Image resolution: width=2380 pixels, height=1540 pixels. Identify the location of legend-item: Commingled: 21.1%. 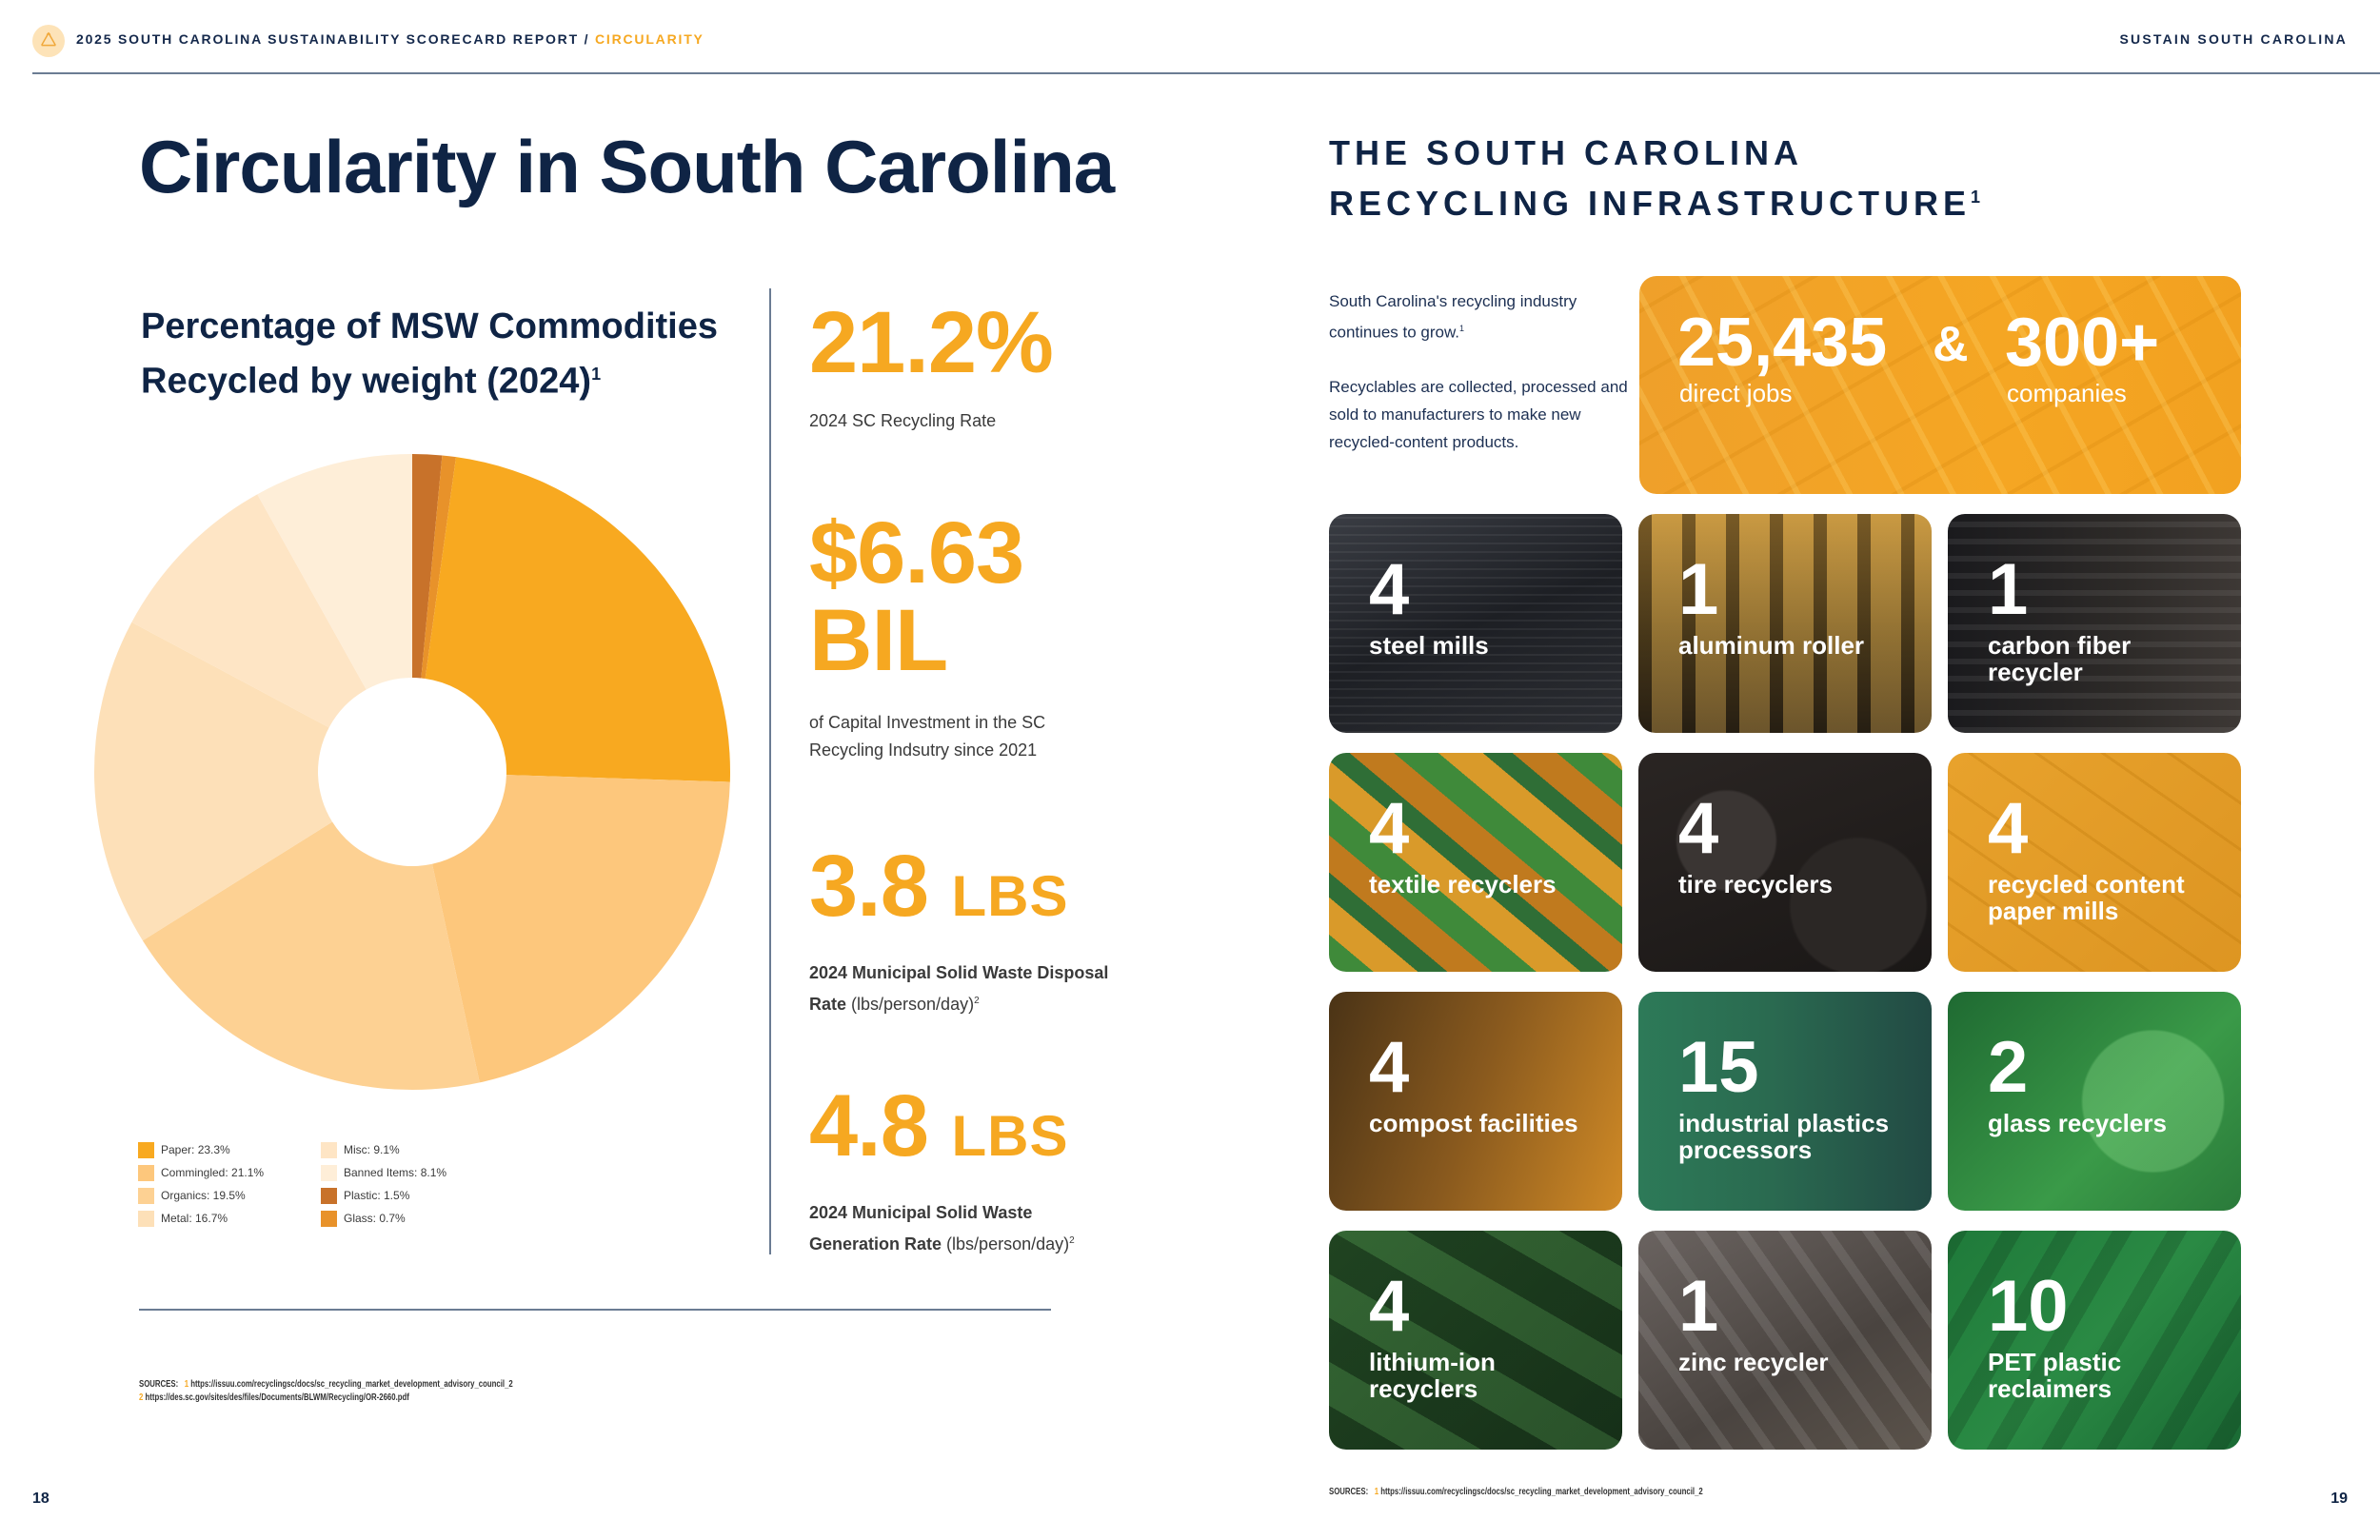
(229, 1172).